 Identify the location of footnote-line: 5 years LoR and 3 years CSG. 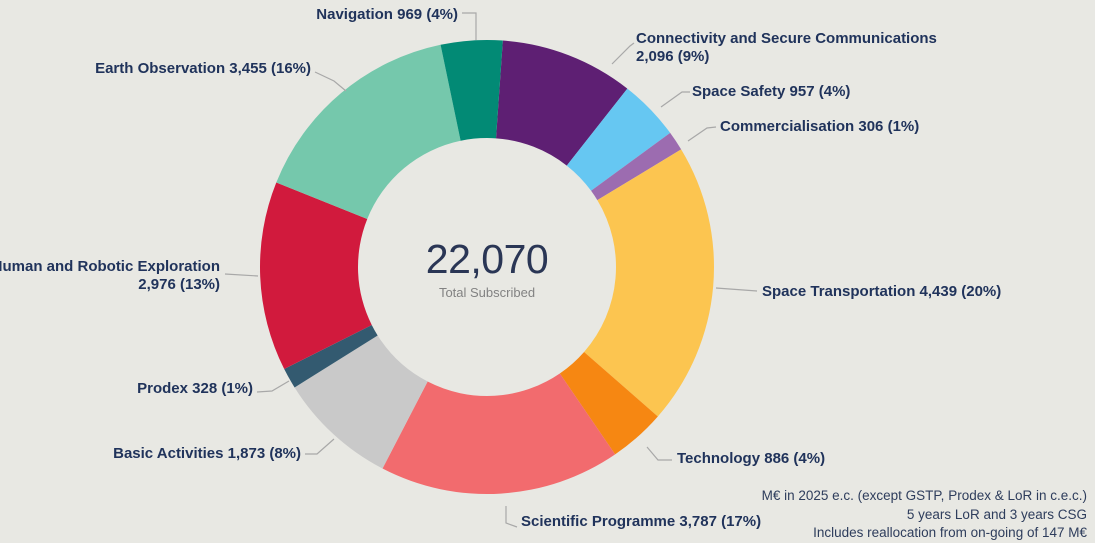
(996, 514).